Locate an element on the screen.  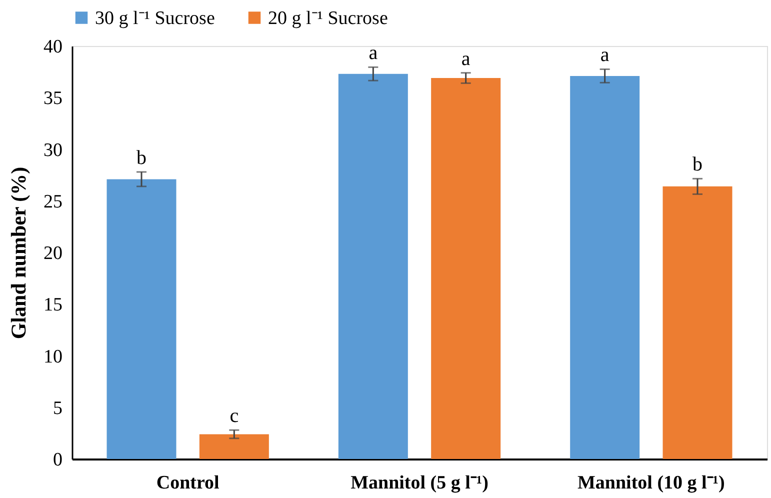
x-tick-label: Mannitol (10 g l⁻¹) is located at coordinates (651, 483).